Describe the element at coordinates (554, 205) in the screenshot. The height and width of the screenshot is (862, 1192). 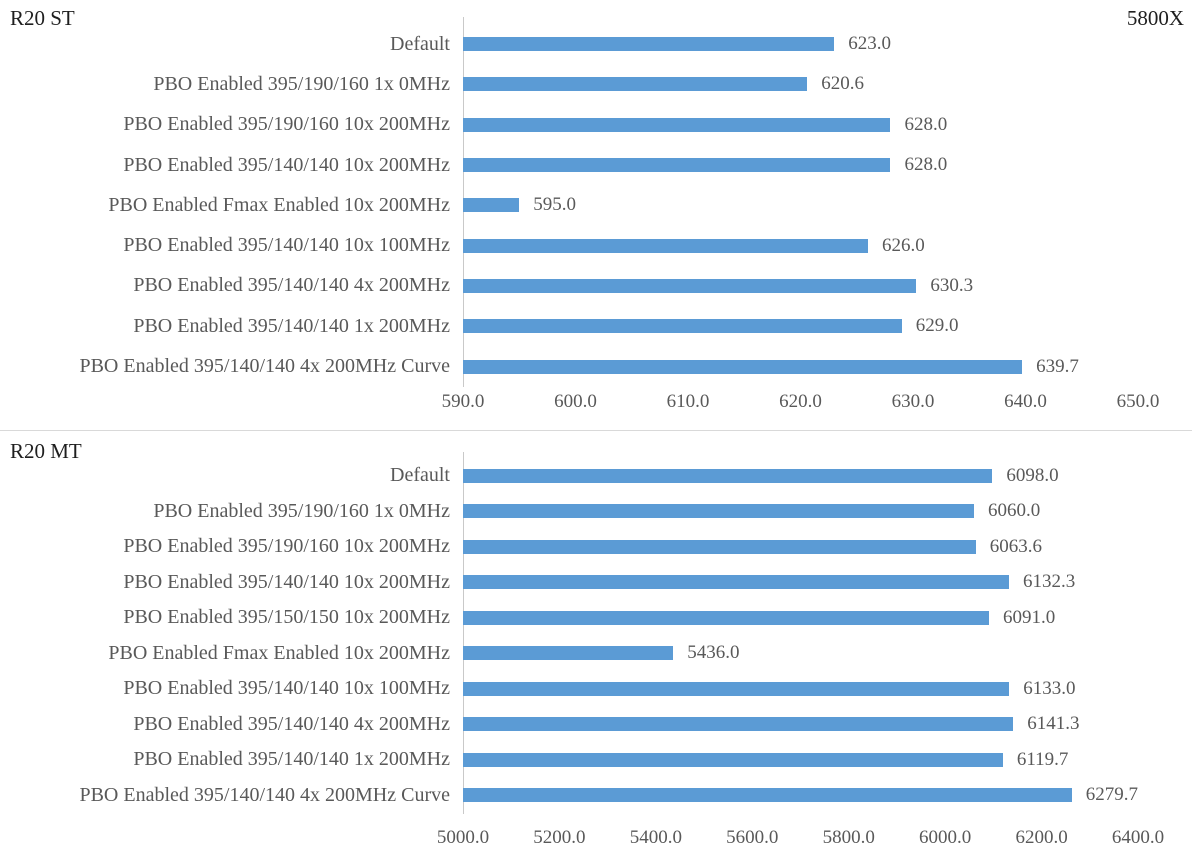
I see `value-label: 595.0` at that location.